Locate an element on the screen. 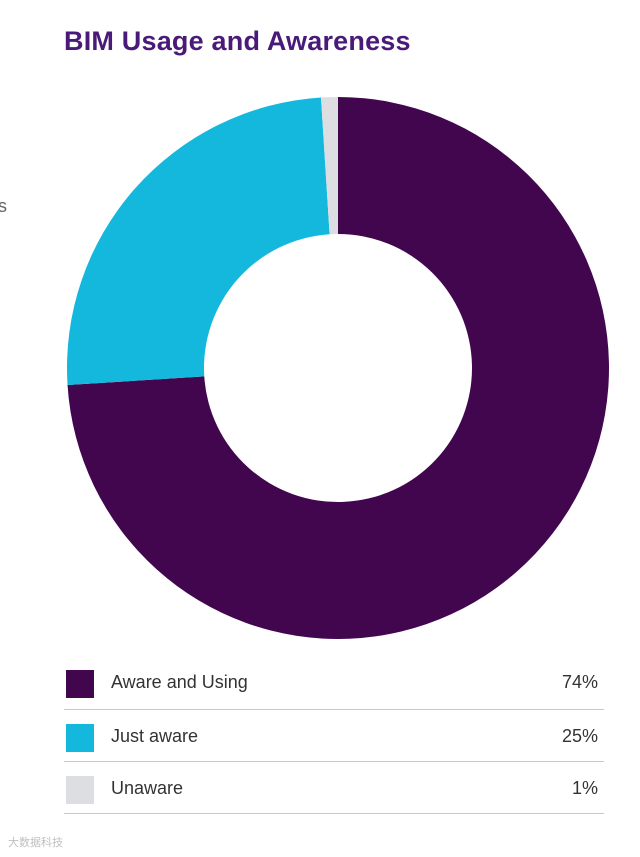 Image resolution: width=640 pixels, height=857 pixels. chart-title: BIM Usage and Awareness is located at coordinates (237, 41).